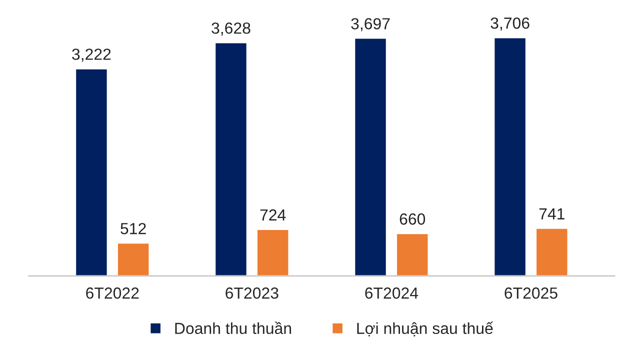  I want to click on data-label: 3,706, so click(510, 24).